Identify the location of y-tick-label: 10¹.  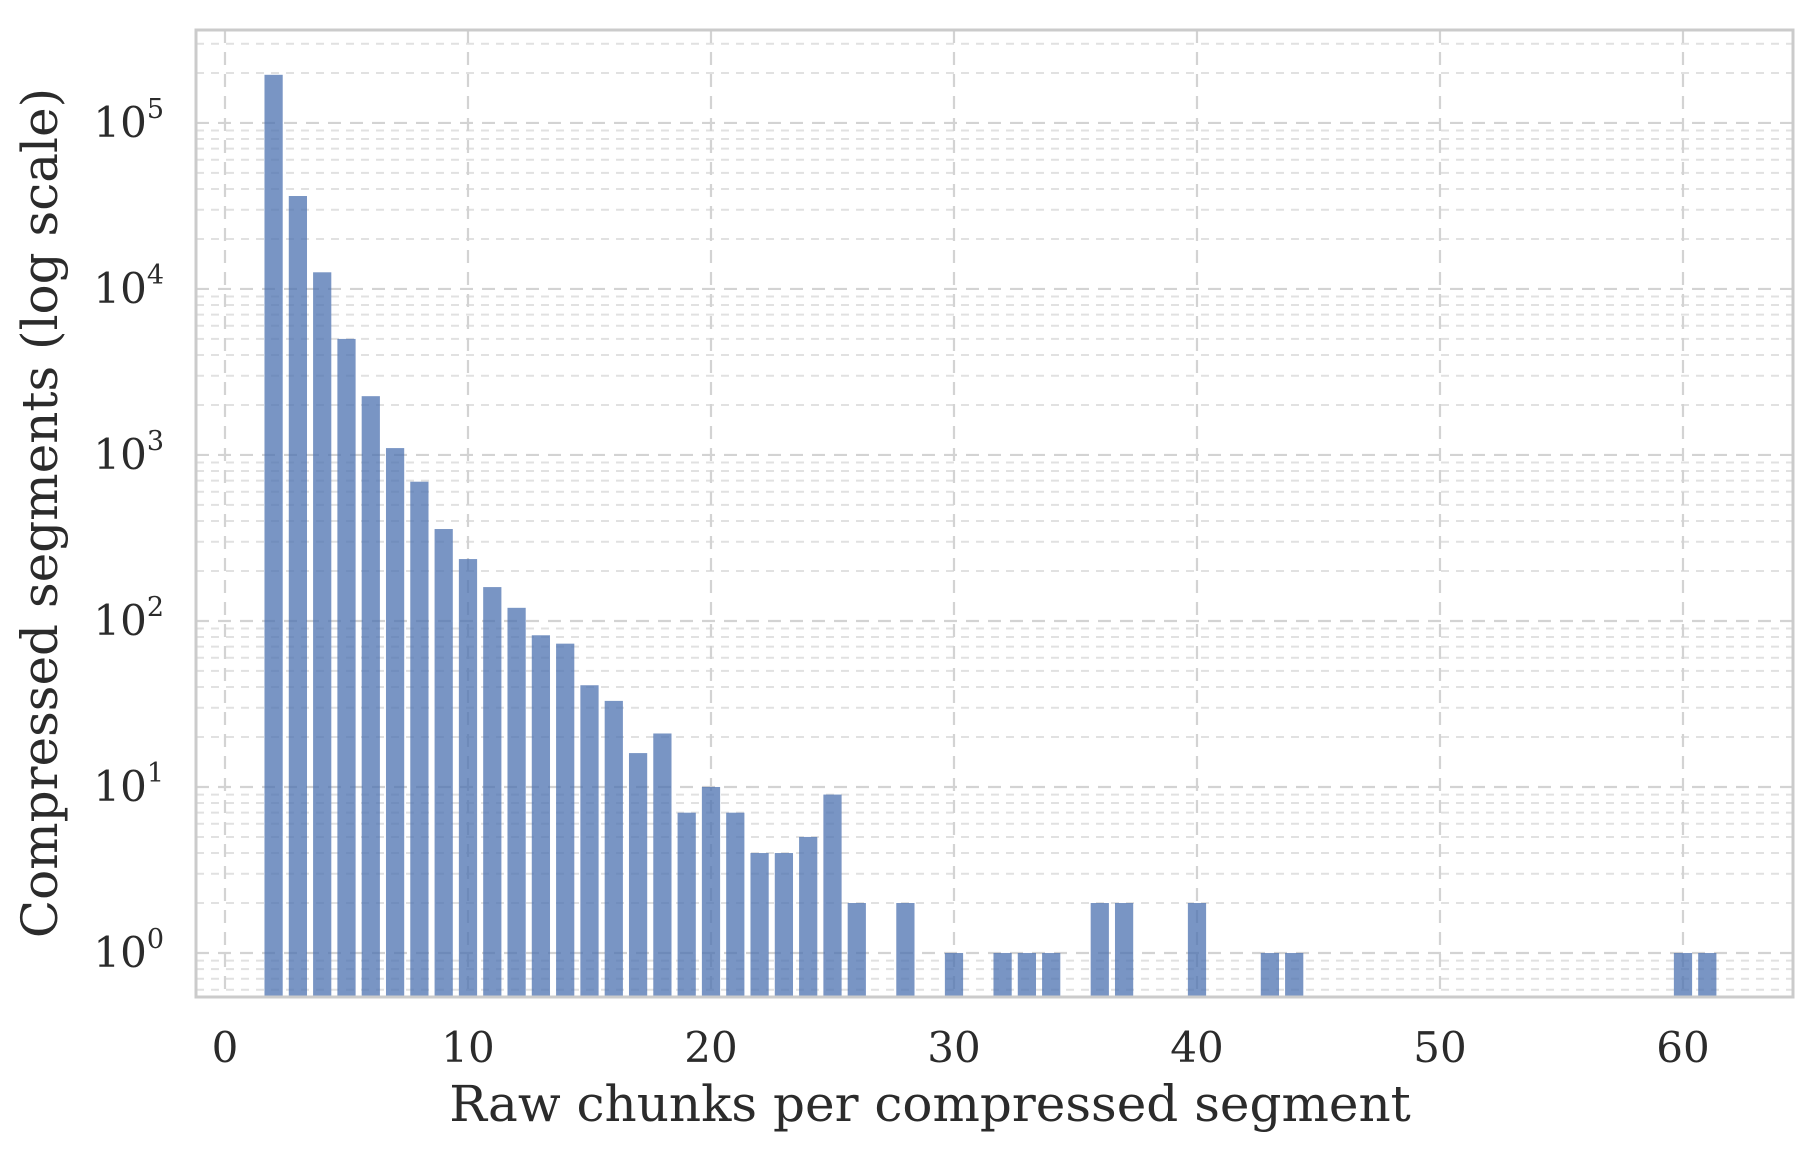
(128, 784).